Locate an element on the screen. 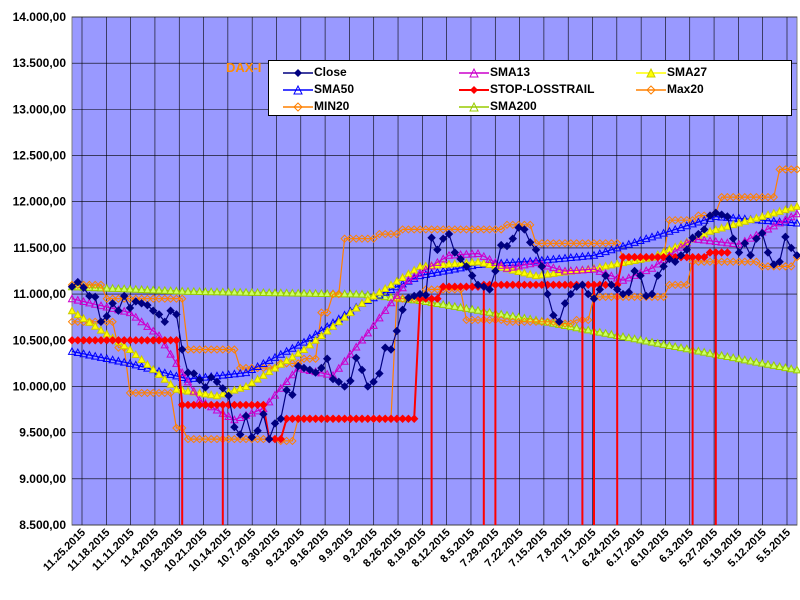 This screenshot has height=600, width=800. legend-marker-sma27 is located at coordinates (651, 72).